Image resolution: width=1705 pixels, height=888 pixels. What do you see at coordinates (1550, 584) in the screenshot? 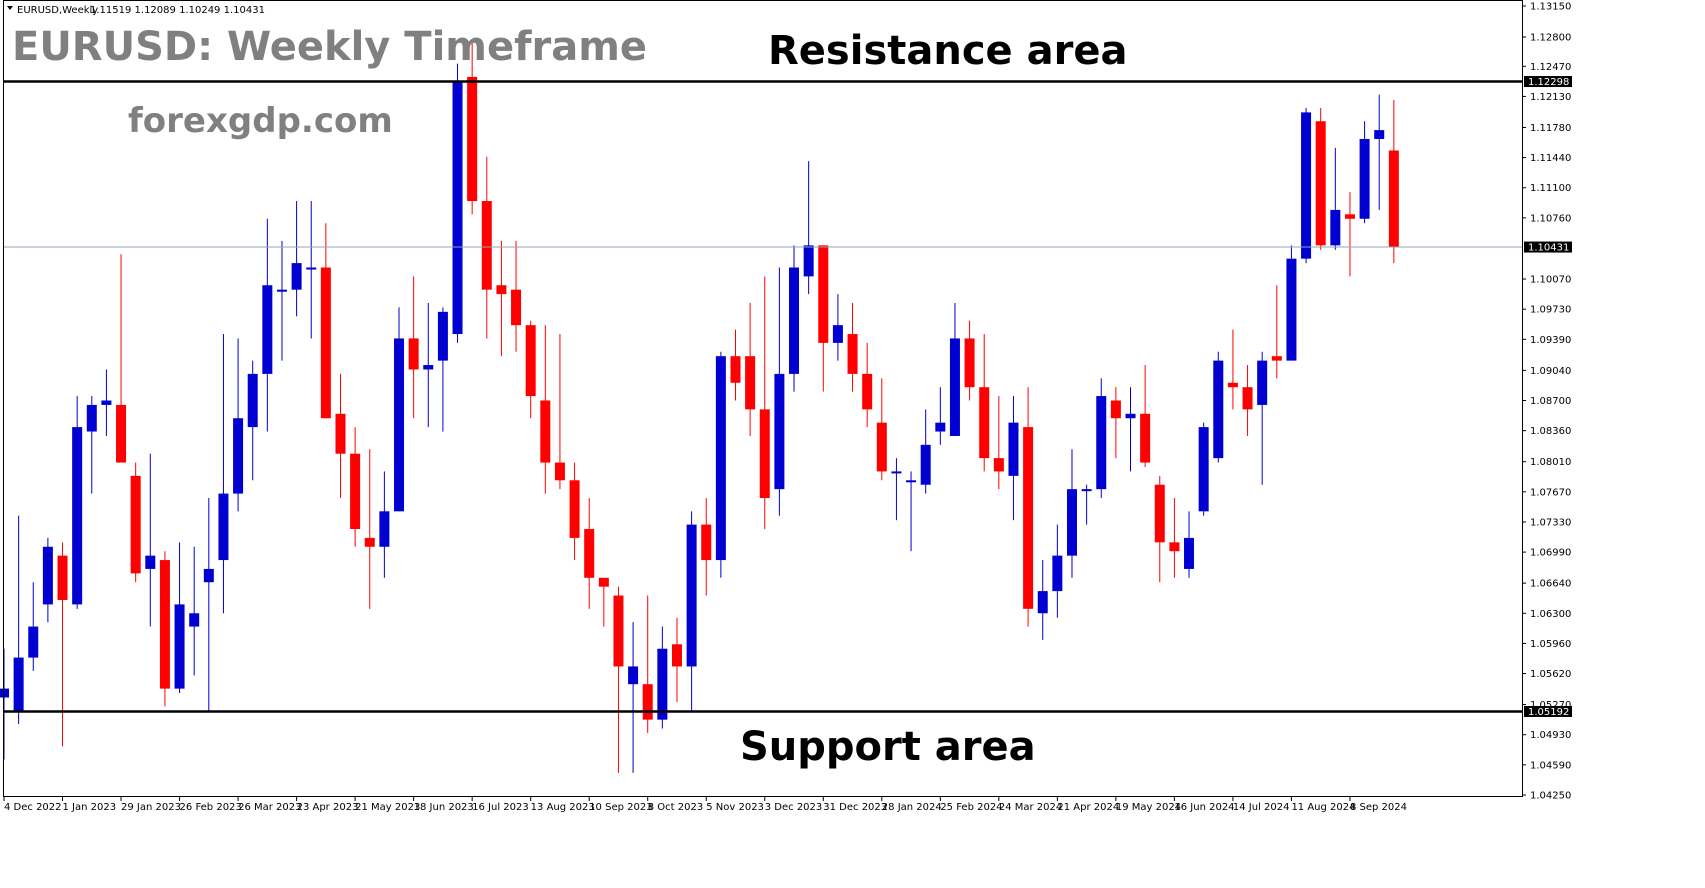
I see `y-tick-label: 1.06640` at bounding box center [1550, 584].